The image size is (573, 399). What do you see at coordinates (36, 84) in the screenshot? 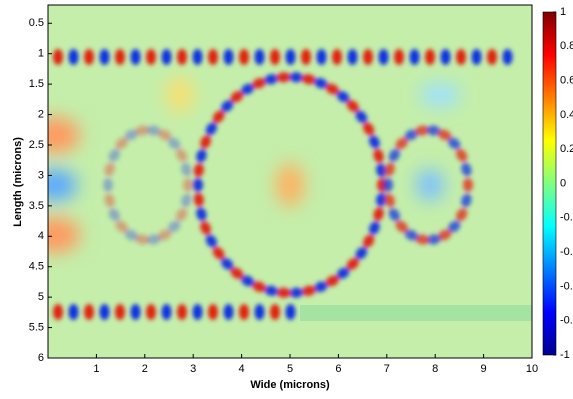
I see `y-tick-label: 1.5` at bounding box center [36, 84].